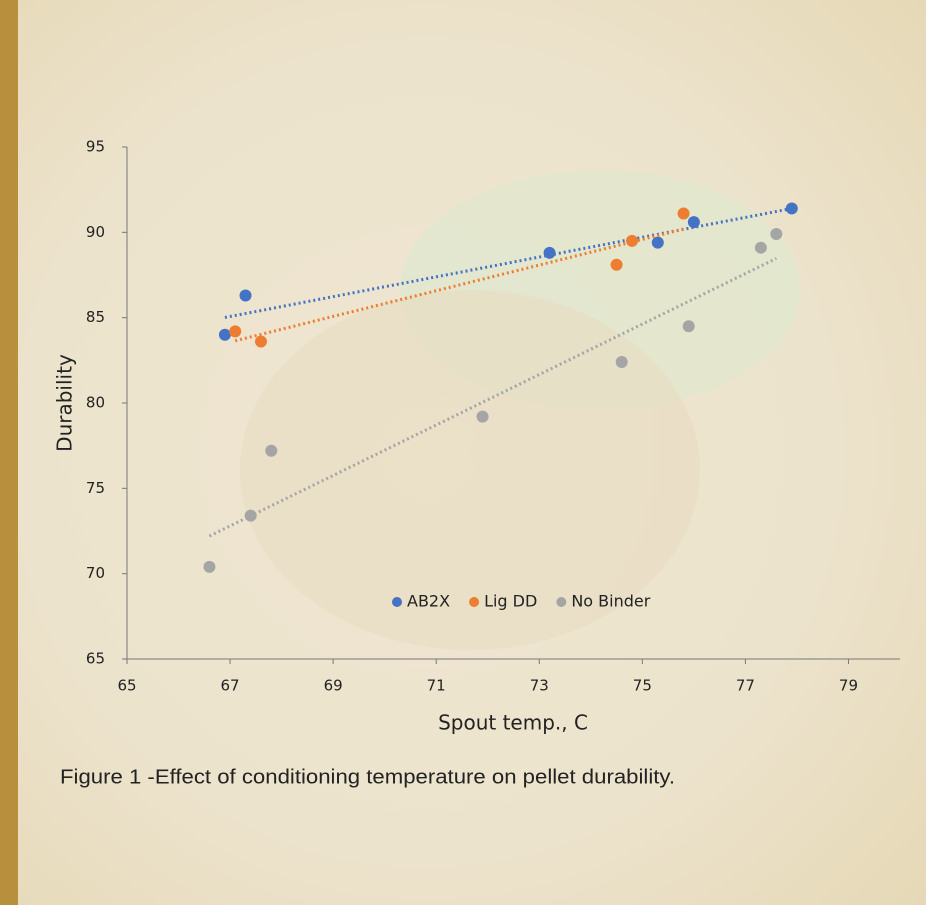  What do you see at coordinates (230, 686) in the screenshot?
I see `x-tick-label: 67` at bounding box center [230, 686].